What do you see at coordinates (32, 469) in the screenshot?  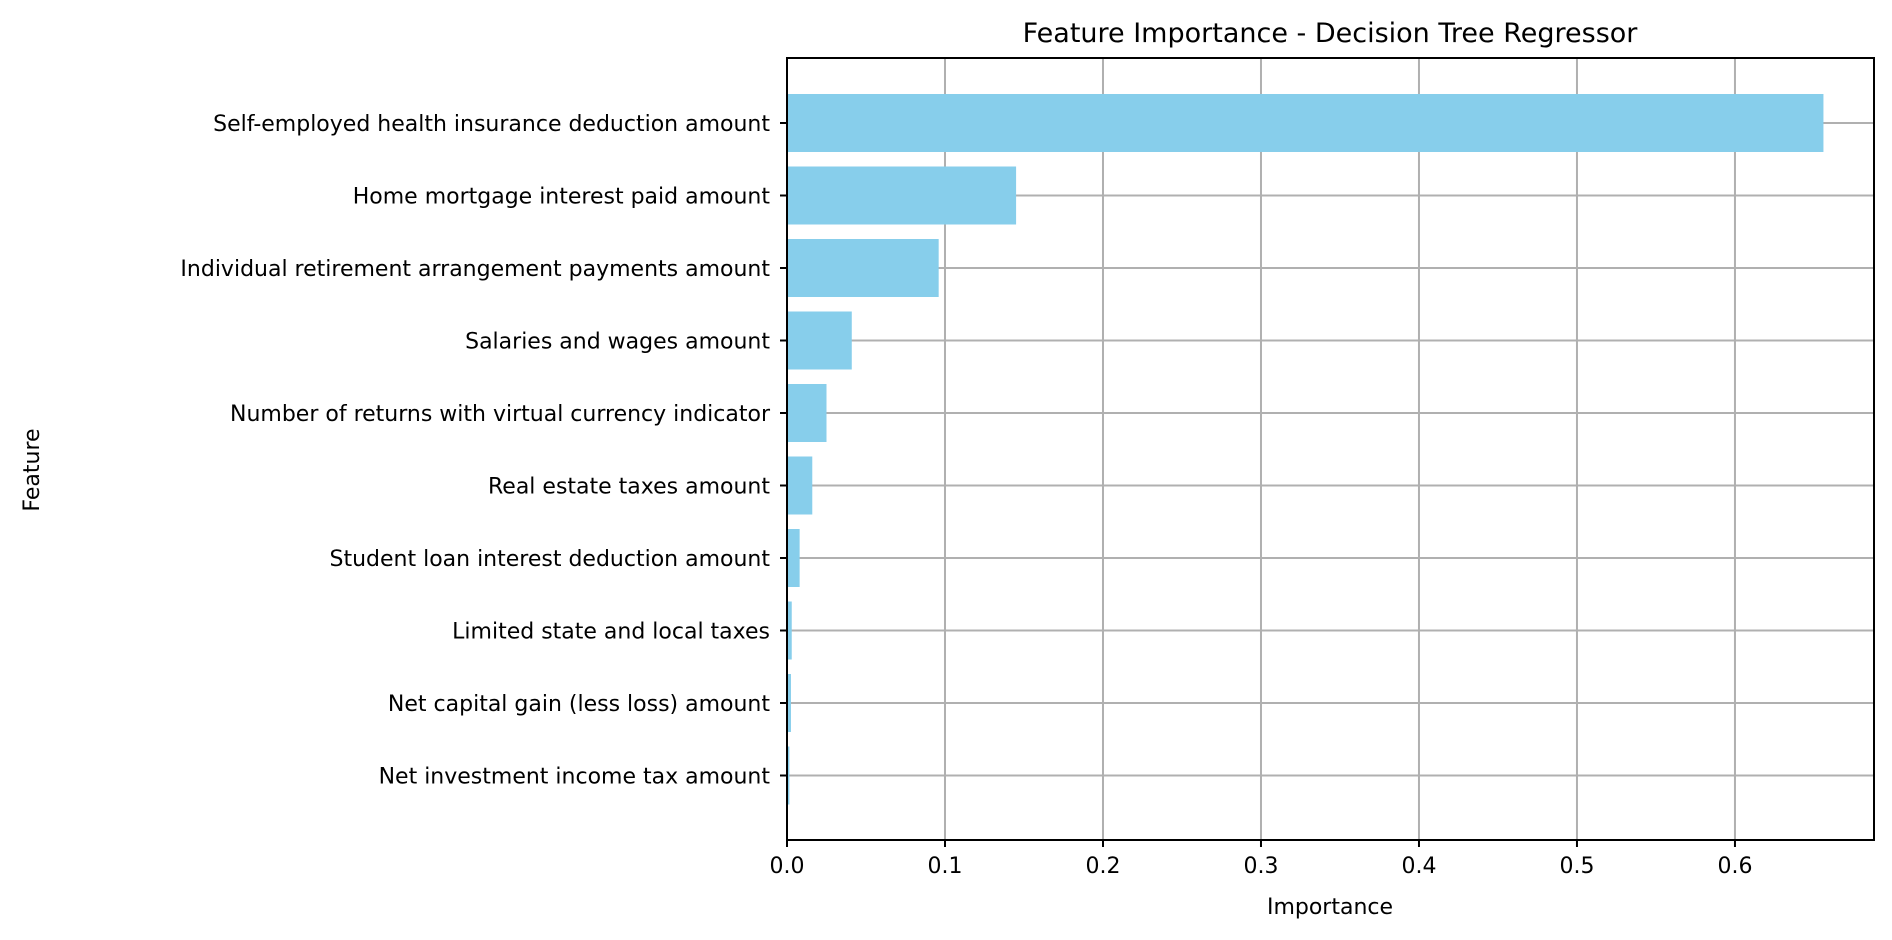 I see `y-axis-label: Feature` at bounding box center [32, 469].